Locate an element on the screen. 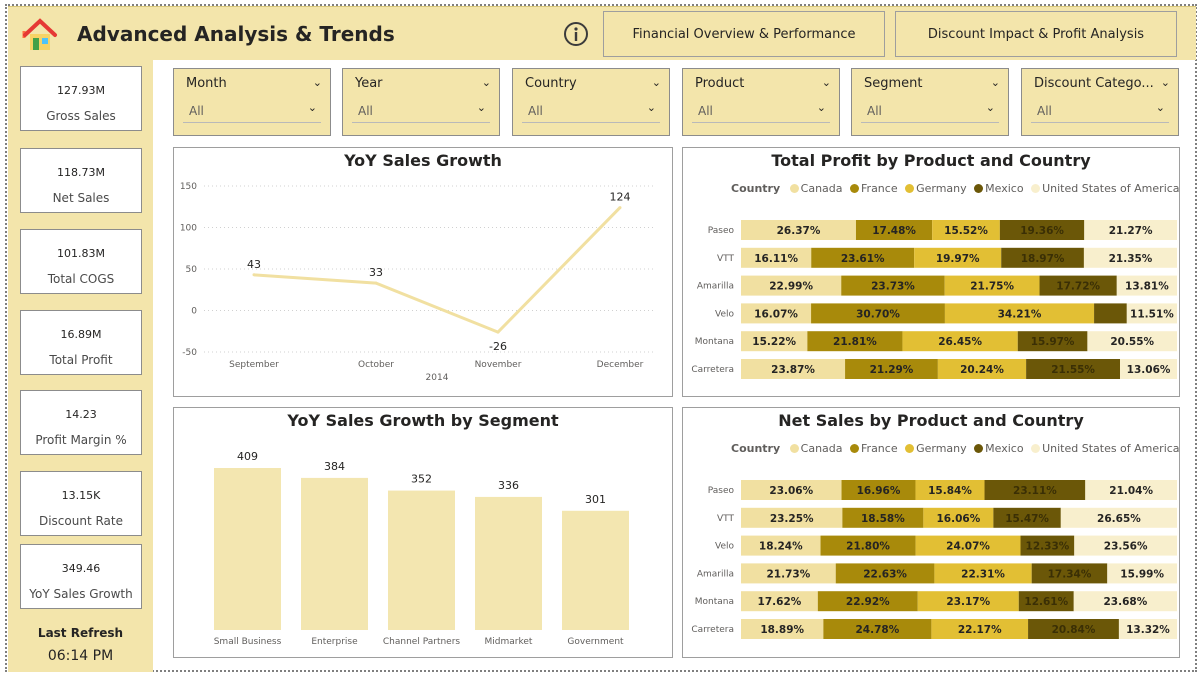  slicer-year: Year ⌄ All ⌄ is located at coordinates (421, 102).